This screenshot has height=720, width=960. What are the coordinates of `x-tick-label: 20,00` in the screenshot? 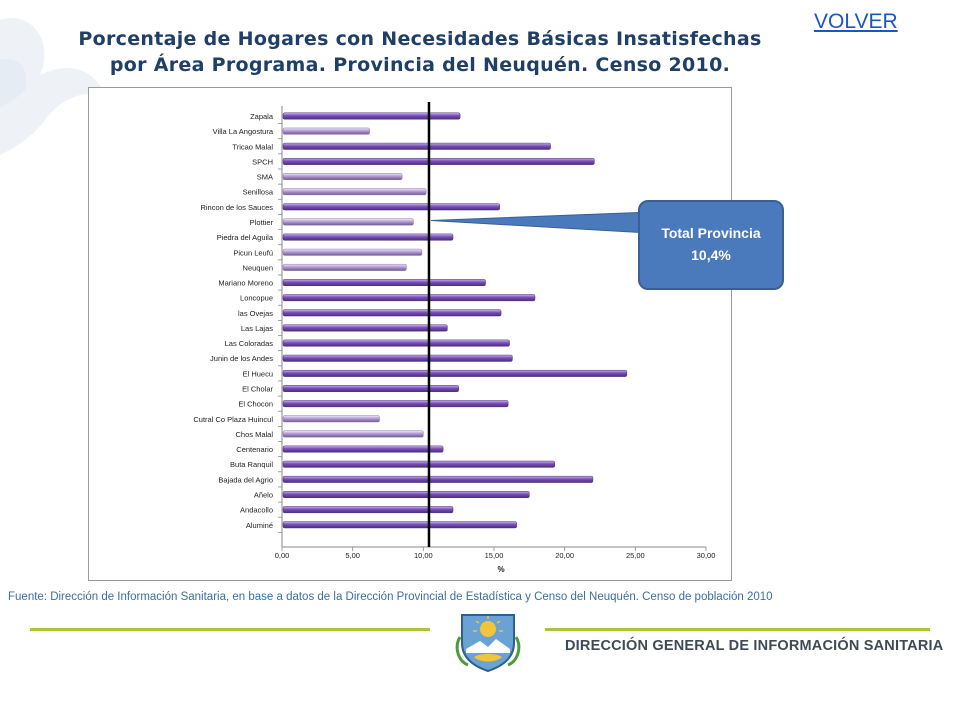 It's located at (564, 555).